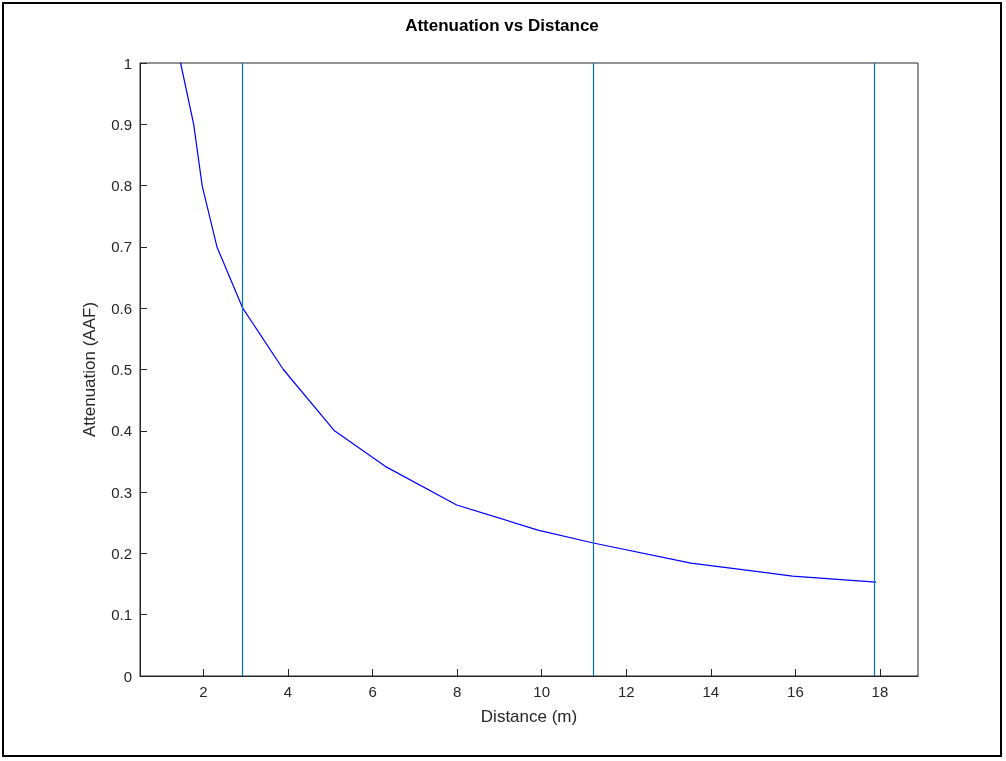  Describe the element at coordinates (529, 716) in the screenshot. I see `x-axis-title: Distance (m)` at that location.